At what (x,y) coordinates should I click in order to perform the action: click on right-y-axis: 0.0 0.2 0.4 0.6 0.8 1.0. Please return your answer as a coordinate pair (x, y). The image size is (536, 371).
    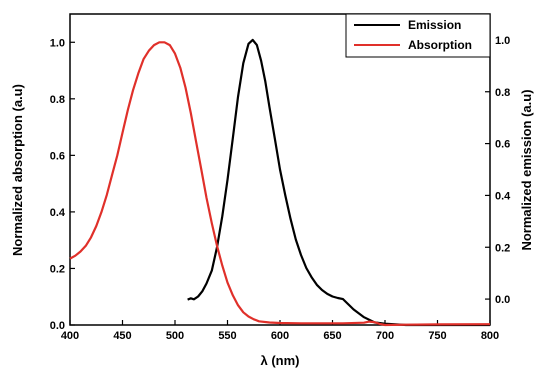
    Looking at the image, I should click on (498, 170).